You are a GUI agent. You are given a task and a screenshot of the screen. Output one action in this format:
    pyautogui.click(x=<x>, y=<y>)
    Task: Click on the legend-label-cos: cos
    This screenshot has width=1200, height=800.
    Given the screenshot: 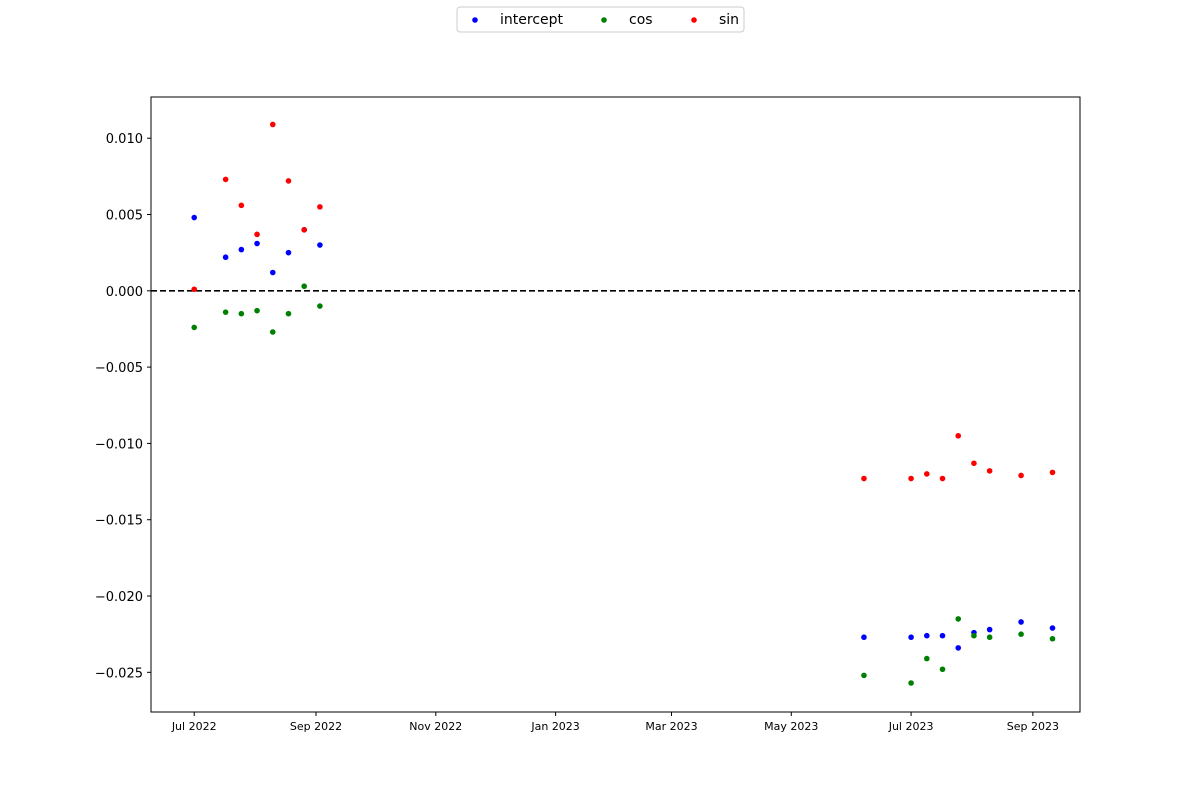 What is the action you would take?
    pyautogui.click(x=641, y=20)
    